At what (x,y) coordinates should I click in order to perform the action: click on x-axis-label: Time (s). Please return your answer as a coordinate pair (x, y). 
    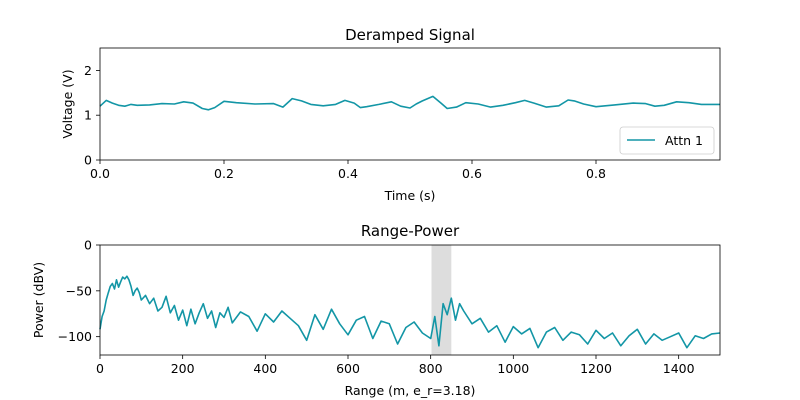
    Looking at the image, I should click on (410, 195).